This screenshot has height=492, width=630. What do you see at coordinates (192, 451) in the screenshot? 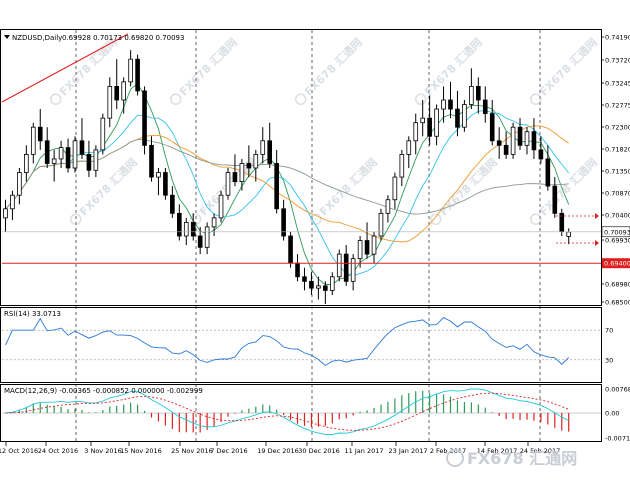
I see `date-axis-label: 25 Nov 2016` at bounding box center [192, 451].